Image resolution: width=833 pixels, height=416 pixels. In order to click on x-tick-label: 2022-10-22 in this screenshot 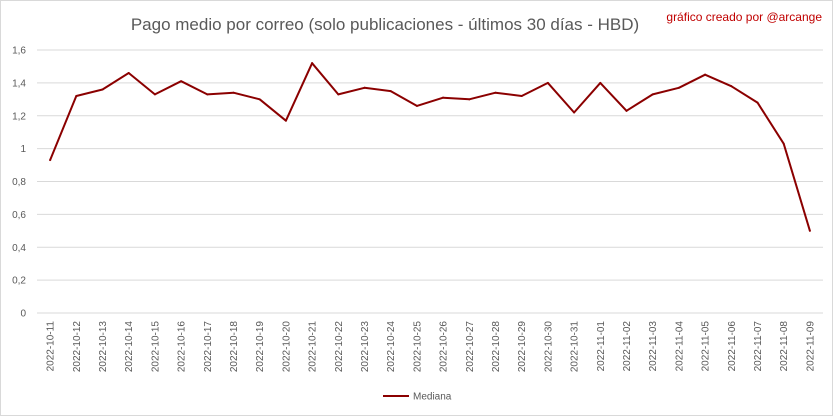, I will do `click(339, 347)`.